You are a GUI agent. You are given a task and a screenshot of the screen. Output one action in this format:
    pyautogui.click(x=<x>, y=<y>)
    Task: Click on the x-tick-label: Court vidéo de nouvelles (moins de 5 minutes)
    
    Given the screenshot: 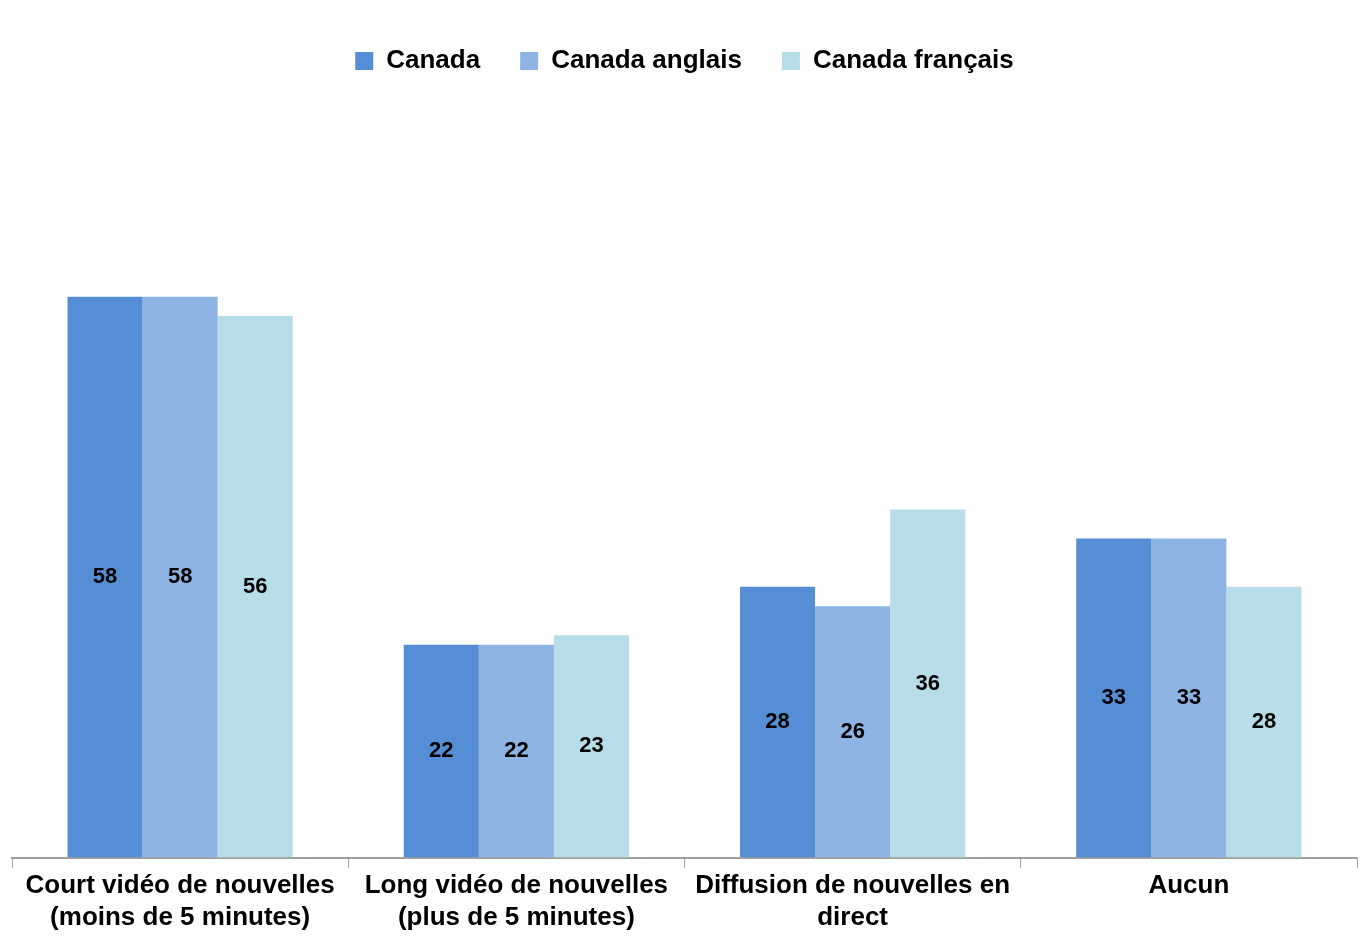 What is the action you would take?
    pyautogui.click(x=180, y=900)
    